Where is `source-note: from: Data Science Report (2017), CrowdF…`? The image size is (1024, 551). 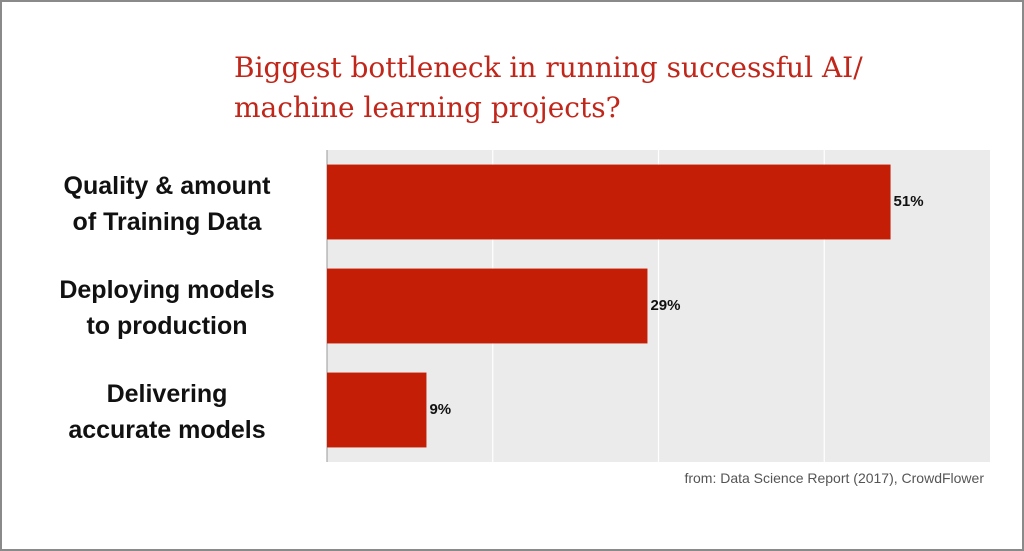 source-note: from: Data Science Report (2017), CrowdF… is located at coordinates (834, 478).